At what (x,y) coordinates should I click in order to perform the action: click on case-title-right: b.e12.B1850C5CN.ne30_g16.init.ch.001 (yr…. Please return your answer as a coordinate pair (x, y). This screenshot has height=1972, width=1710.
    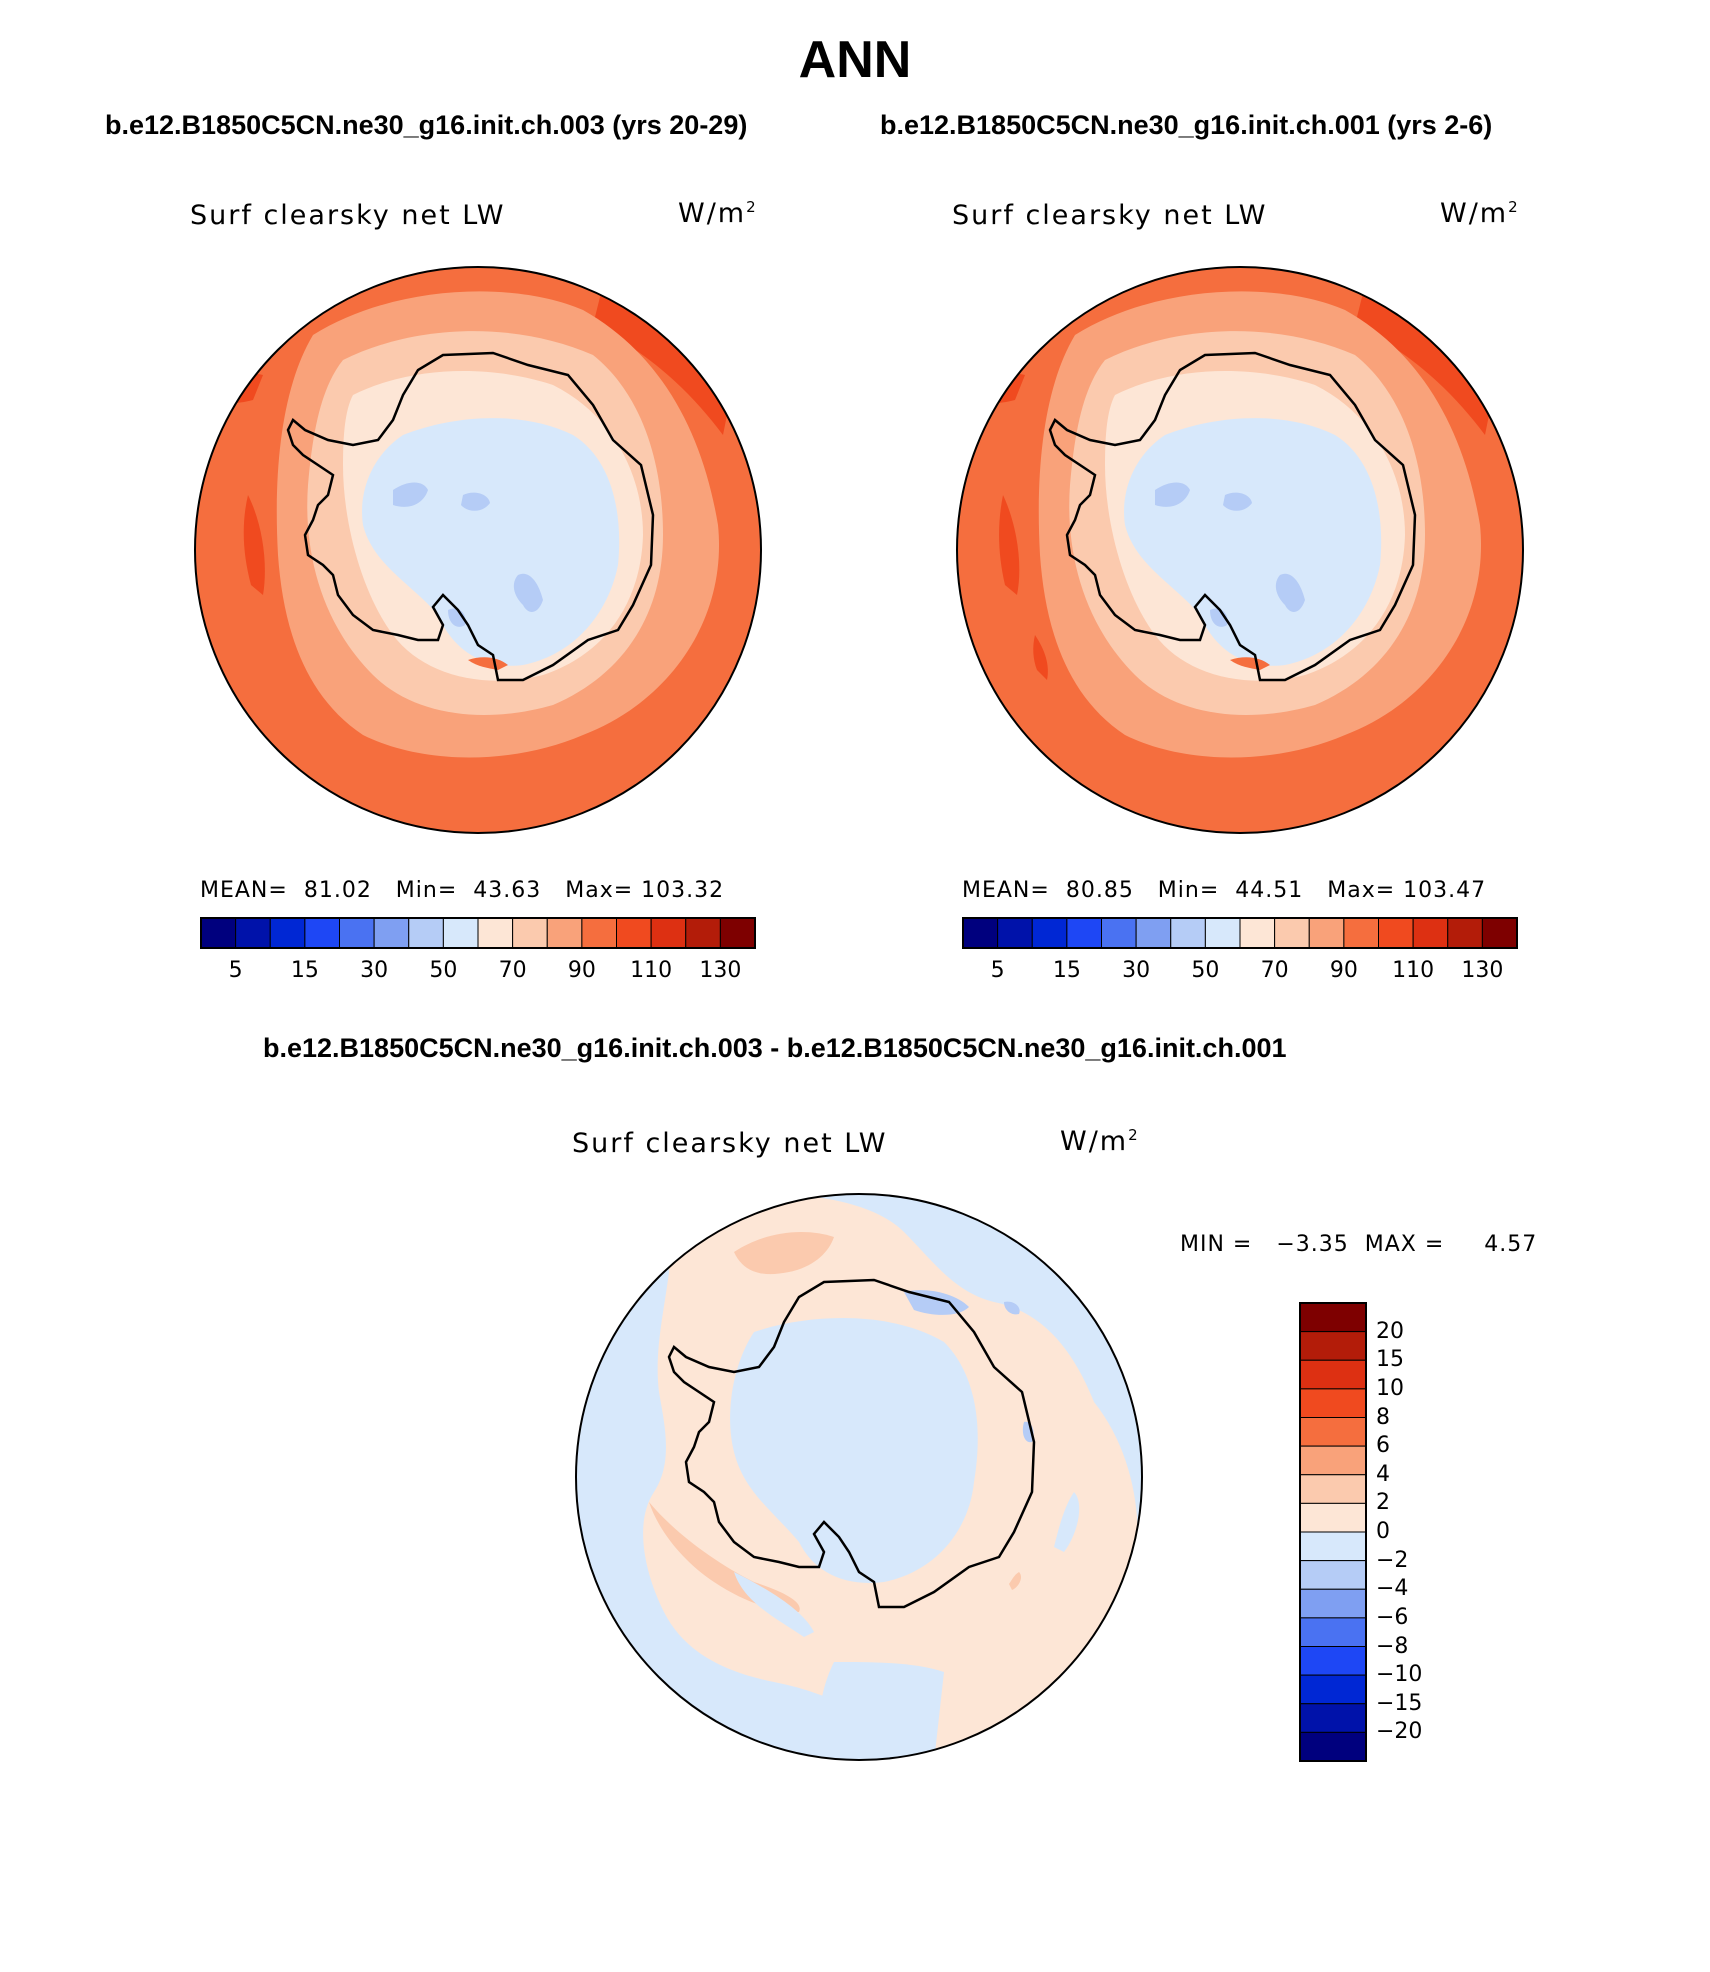
    Looking at the image, I should click on (1186, 125).